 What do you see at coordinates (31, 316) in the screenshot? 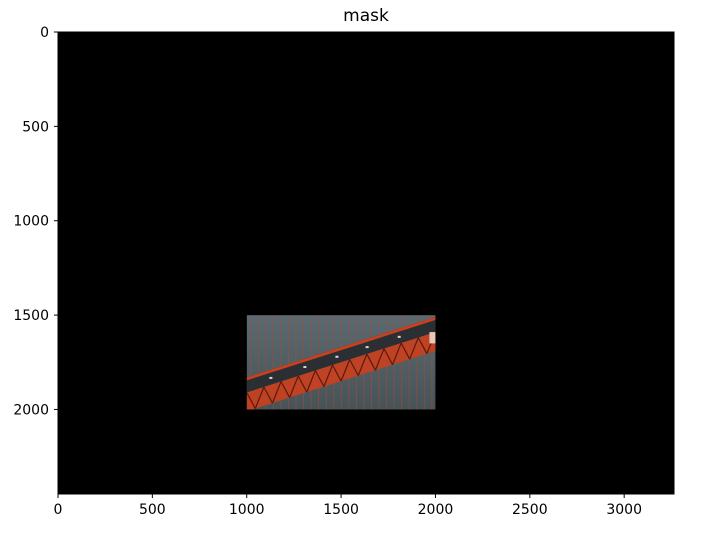
I see `y-tick-label: 1500` at bounding box center [31, 316].